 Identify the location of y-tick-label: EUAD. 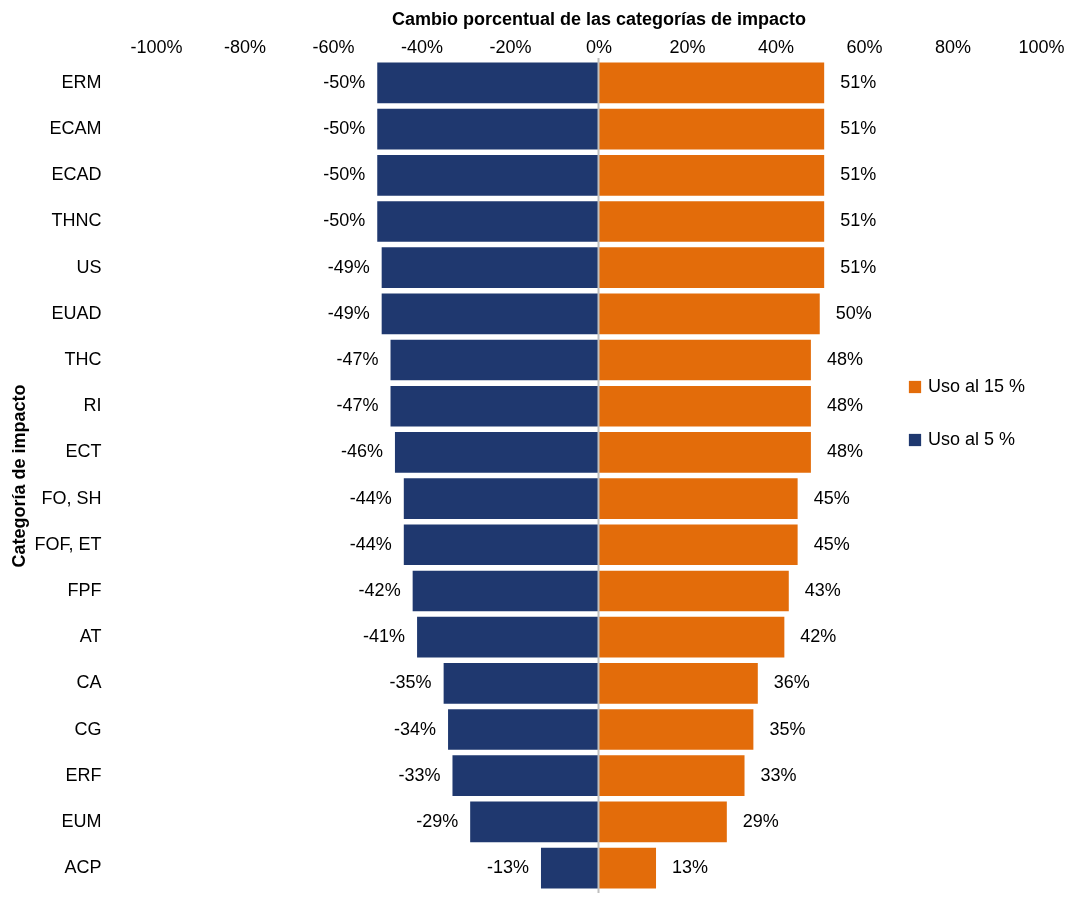
(76, 312).